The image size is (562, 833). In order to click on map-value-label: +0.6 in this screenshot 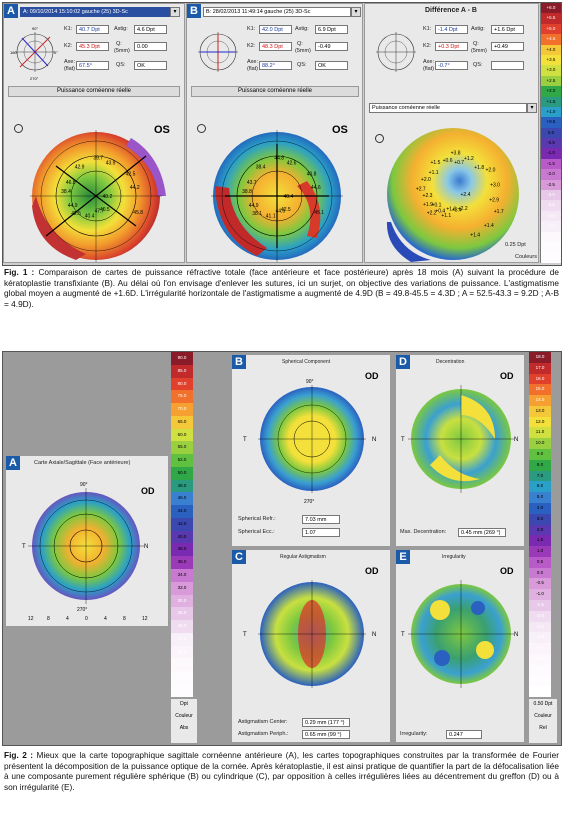, I will do `click(448, 161)`.